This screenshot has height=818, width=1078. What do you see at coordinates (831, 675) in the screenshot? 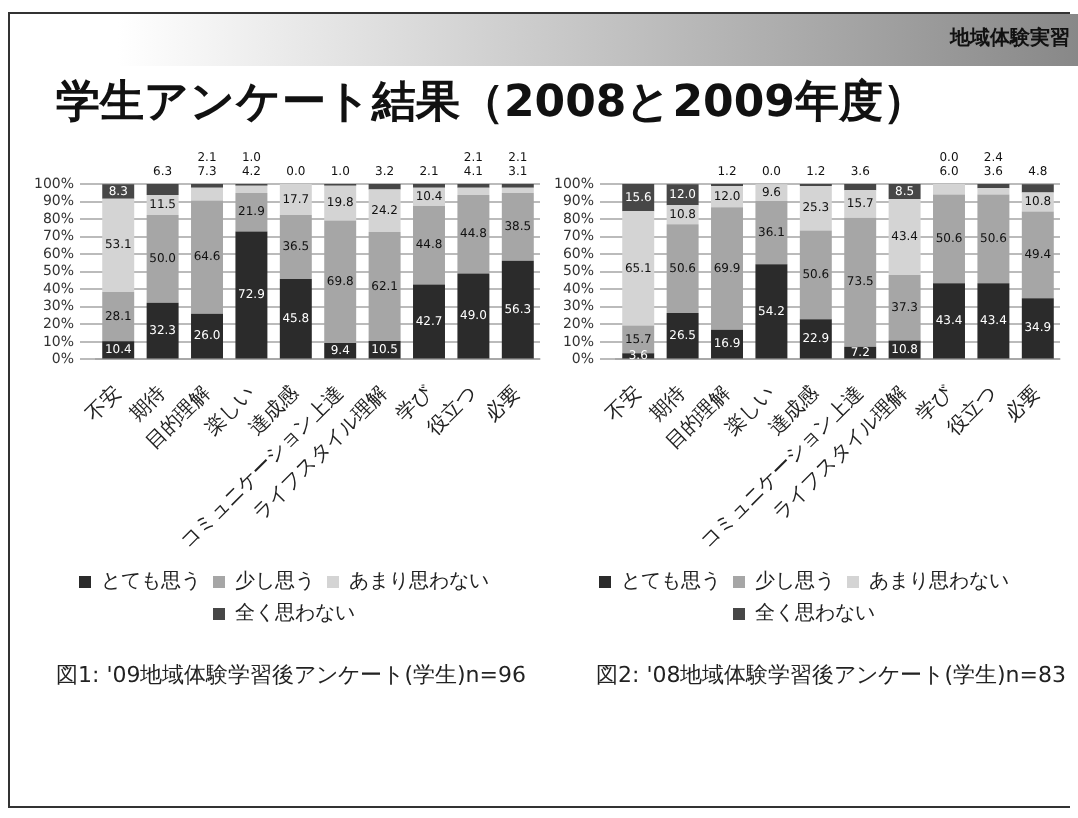
I see `caption: 図2: '08地域体験学習後アンケート(学生)n=83` at bounding box center [831, 675].